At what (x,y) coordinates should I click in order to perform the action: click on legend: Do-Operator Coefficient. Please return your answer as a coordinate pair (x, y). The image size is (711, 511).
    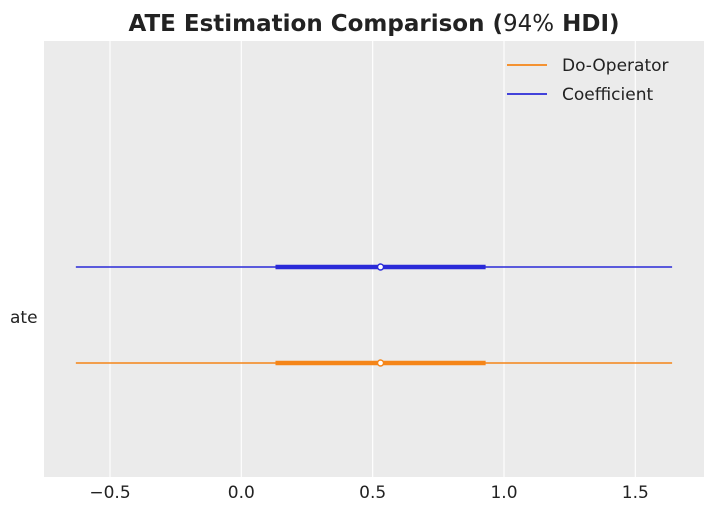
    Looking at the image, I should click on (588, 80).